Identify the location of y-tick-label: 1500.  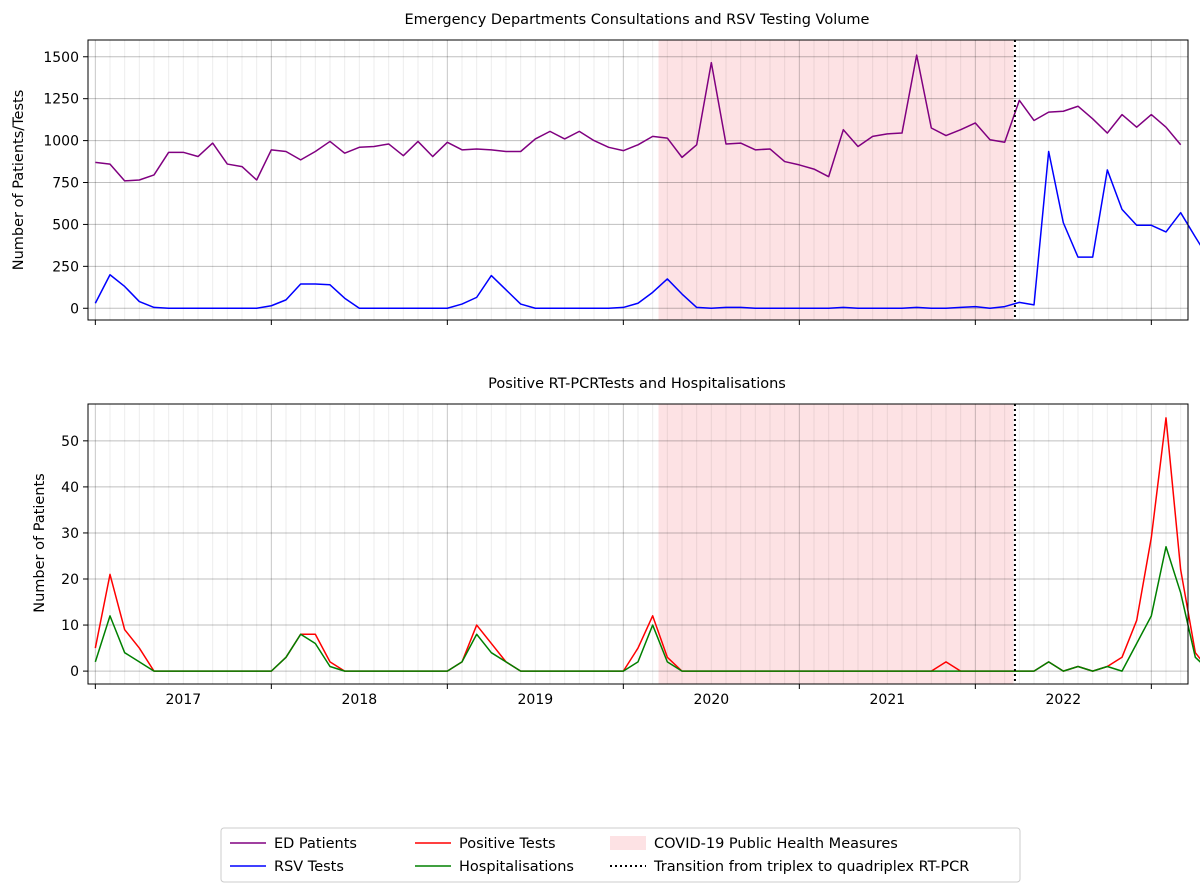
(61, 58).